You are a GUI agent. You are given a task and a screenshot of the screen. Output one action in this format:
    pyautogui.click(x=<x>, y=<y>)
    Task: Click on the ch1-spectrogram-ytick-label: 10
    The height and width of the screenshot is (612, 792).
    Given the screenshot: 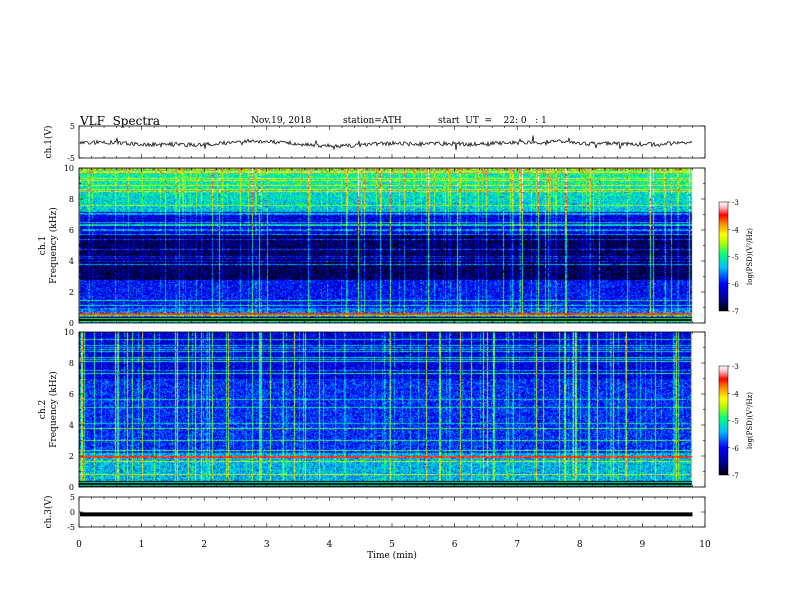 What is the action you would take?
    pyautogui.click(x=69, y=168)
    